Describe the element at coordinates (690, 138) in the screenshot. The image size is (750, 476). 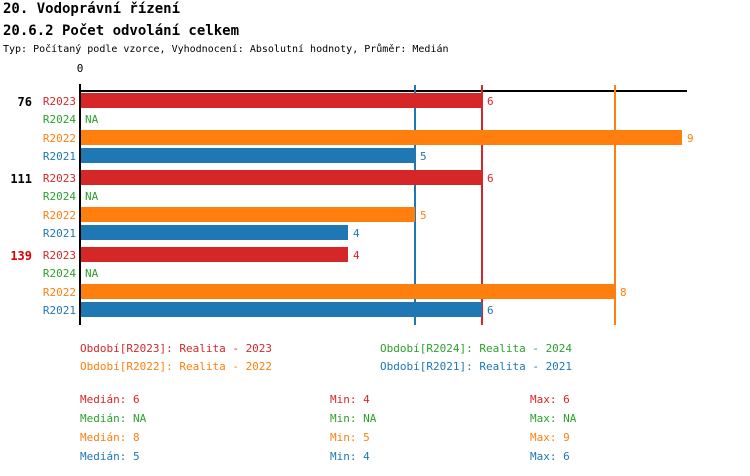
I see `bar-value-label: 9` at that location.